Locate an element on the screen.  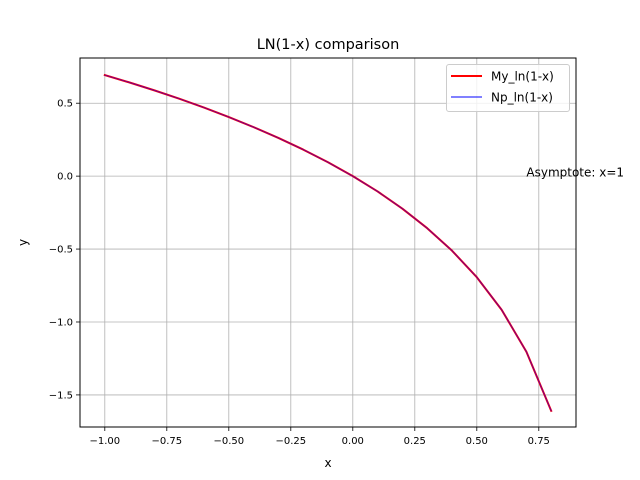
y-tick-label: −0.5 is located at coordinates (61, 250).